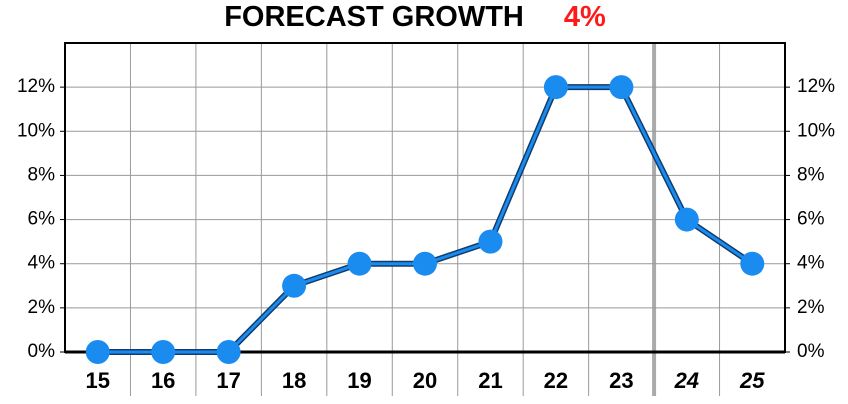 Image resolution: width=848 pixels, height=404 pixels. Describe the element at coordinates (97, 380) in the screenshot. I see `x-tick-label: 15` at that location.